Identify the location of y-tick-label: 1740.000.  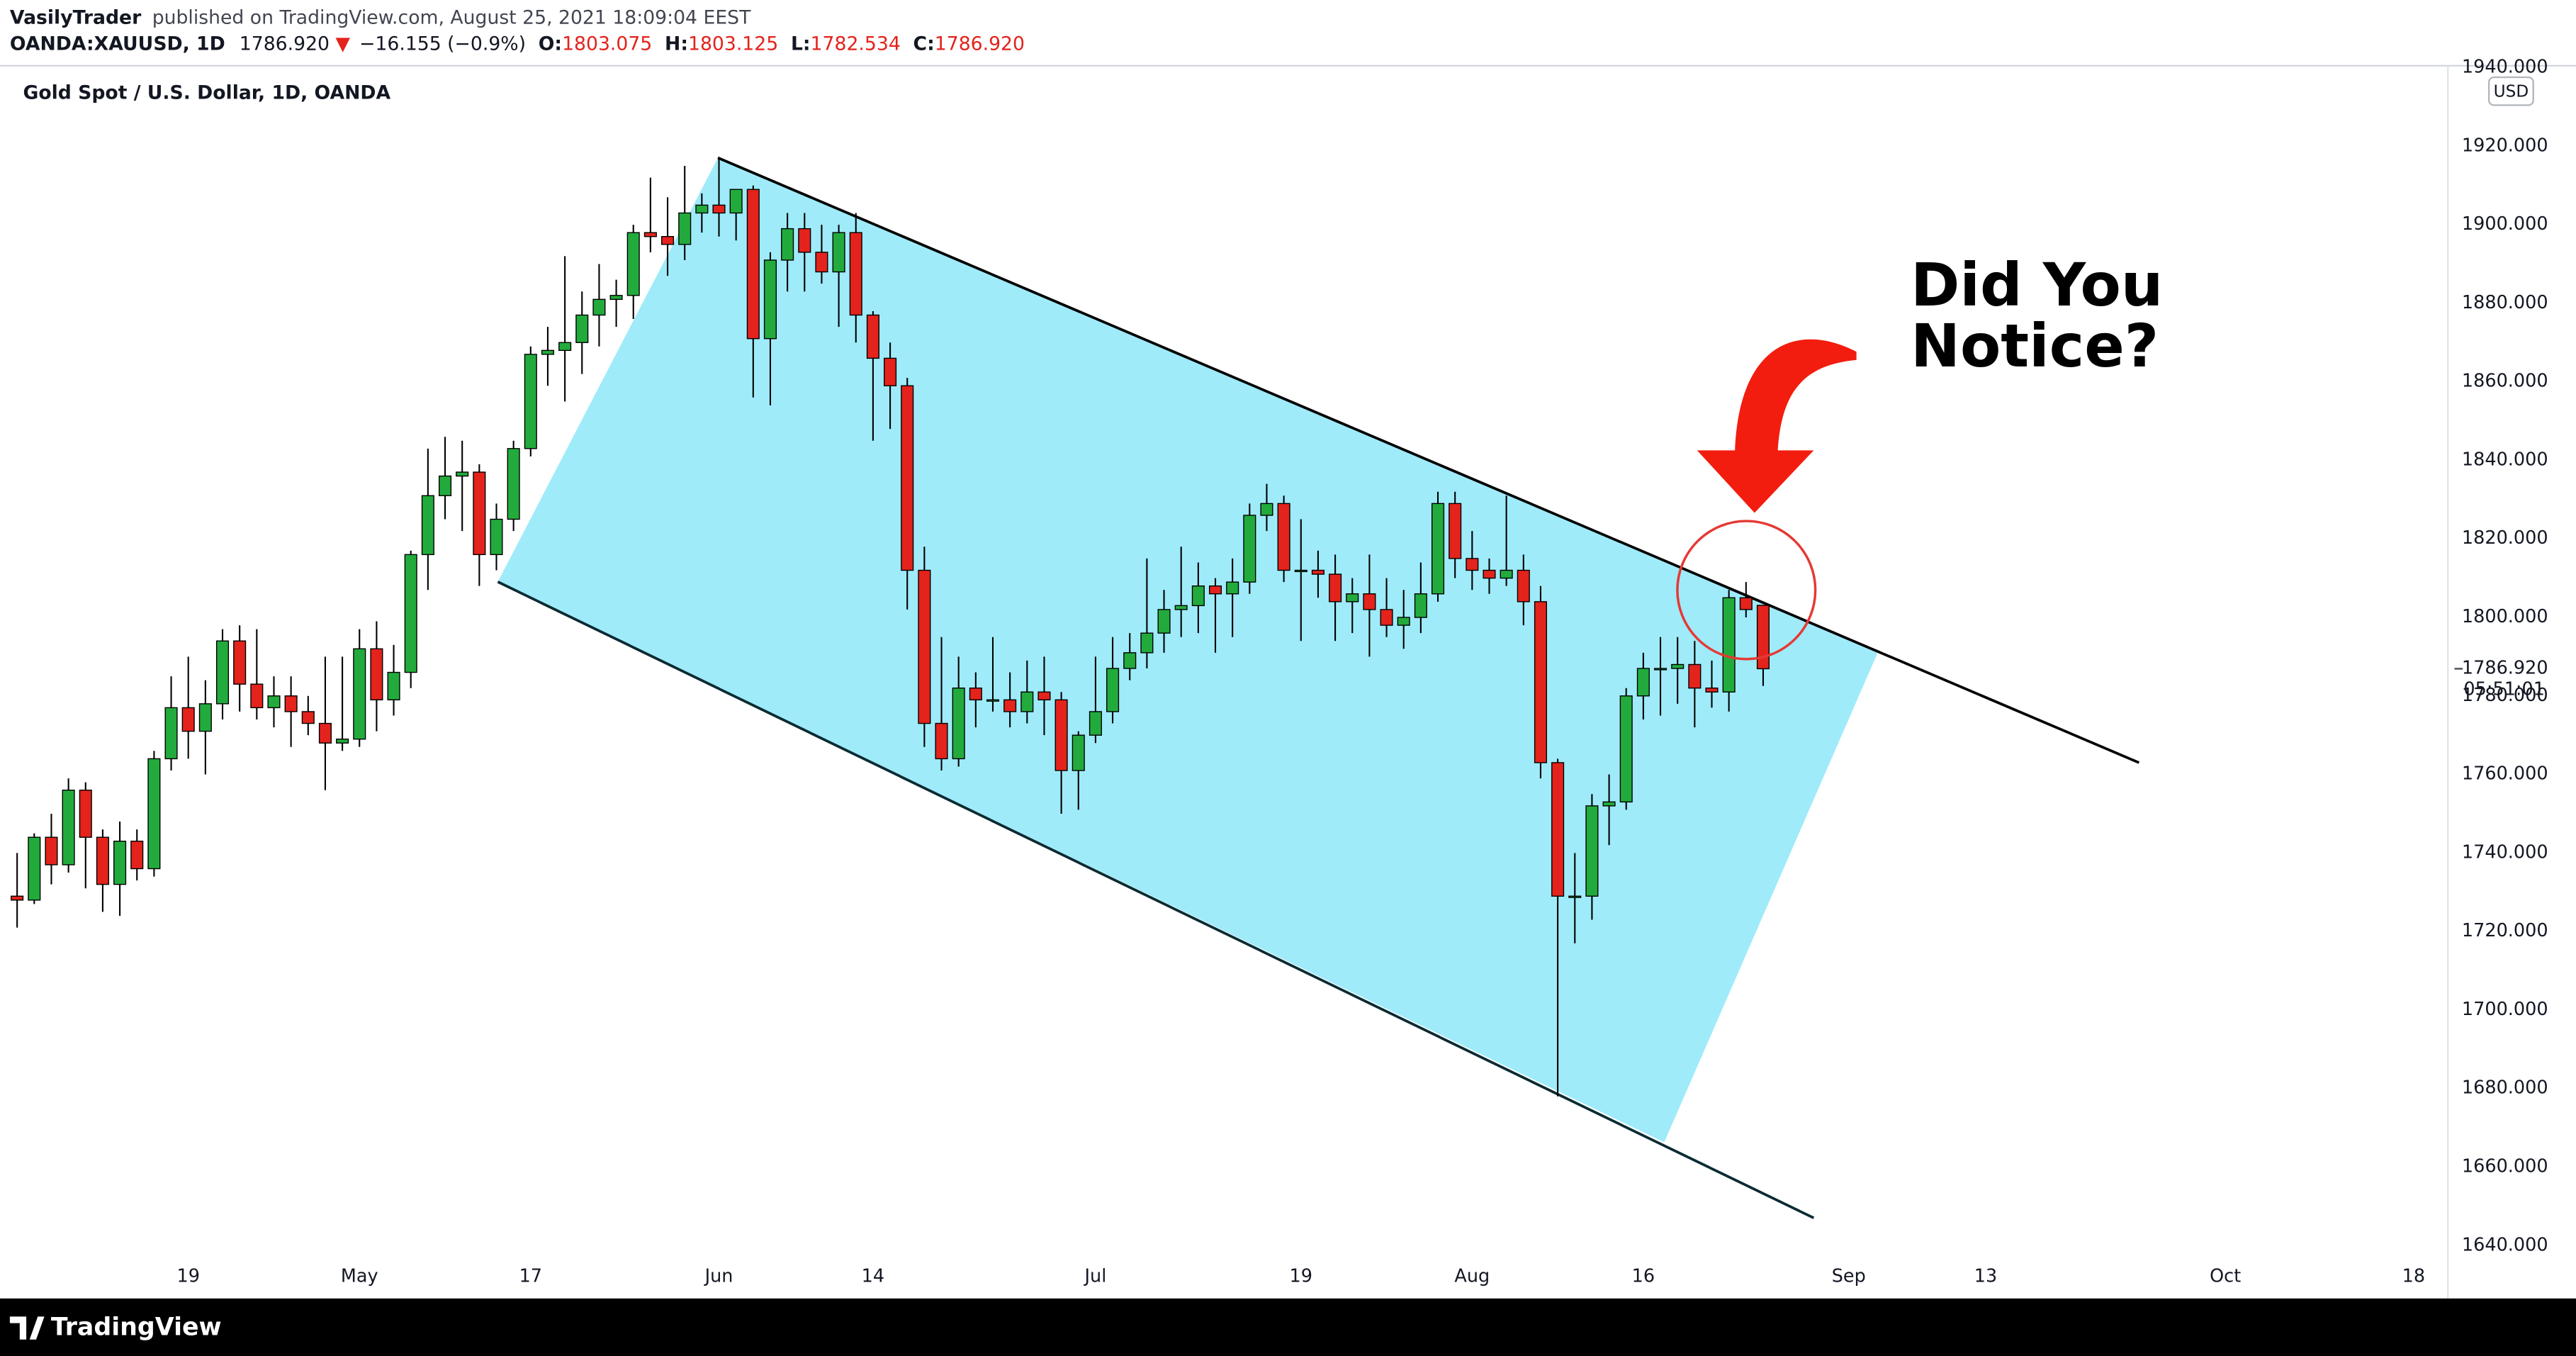
(2505, 852).